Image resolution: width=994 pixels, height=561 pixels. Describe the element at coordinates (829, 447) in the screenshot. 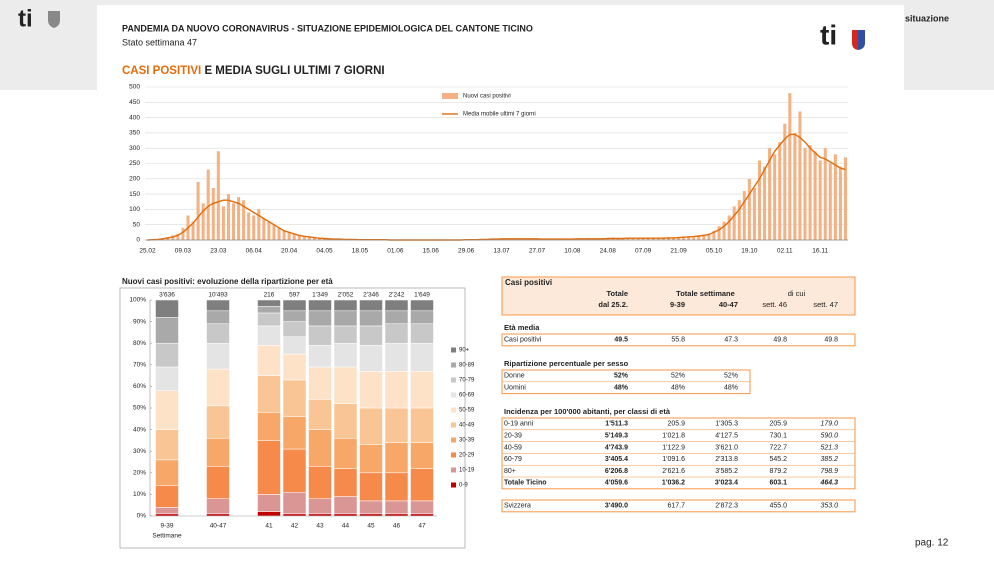

I see `cell: 521.3` at that location.